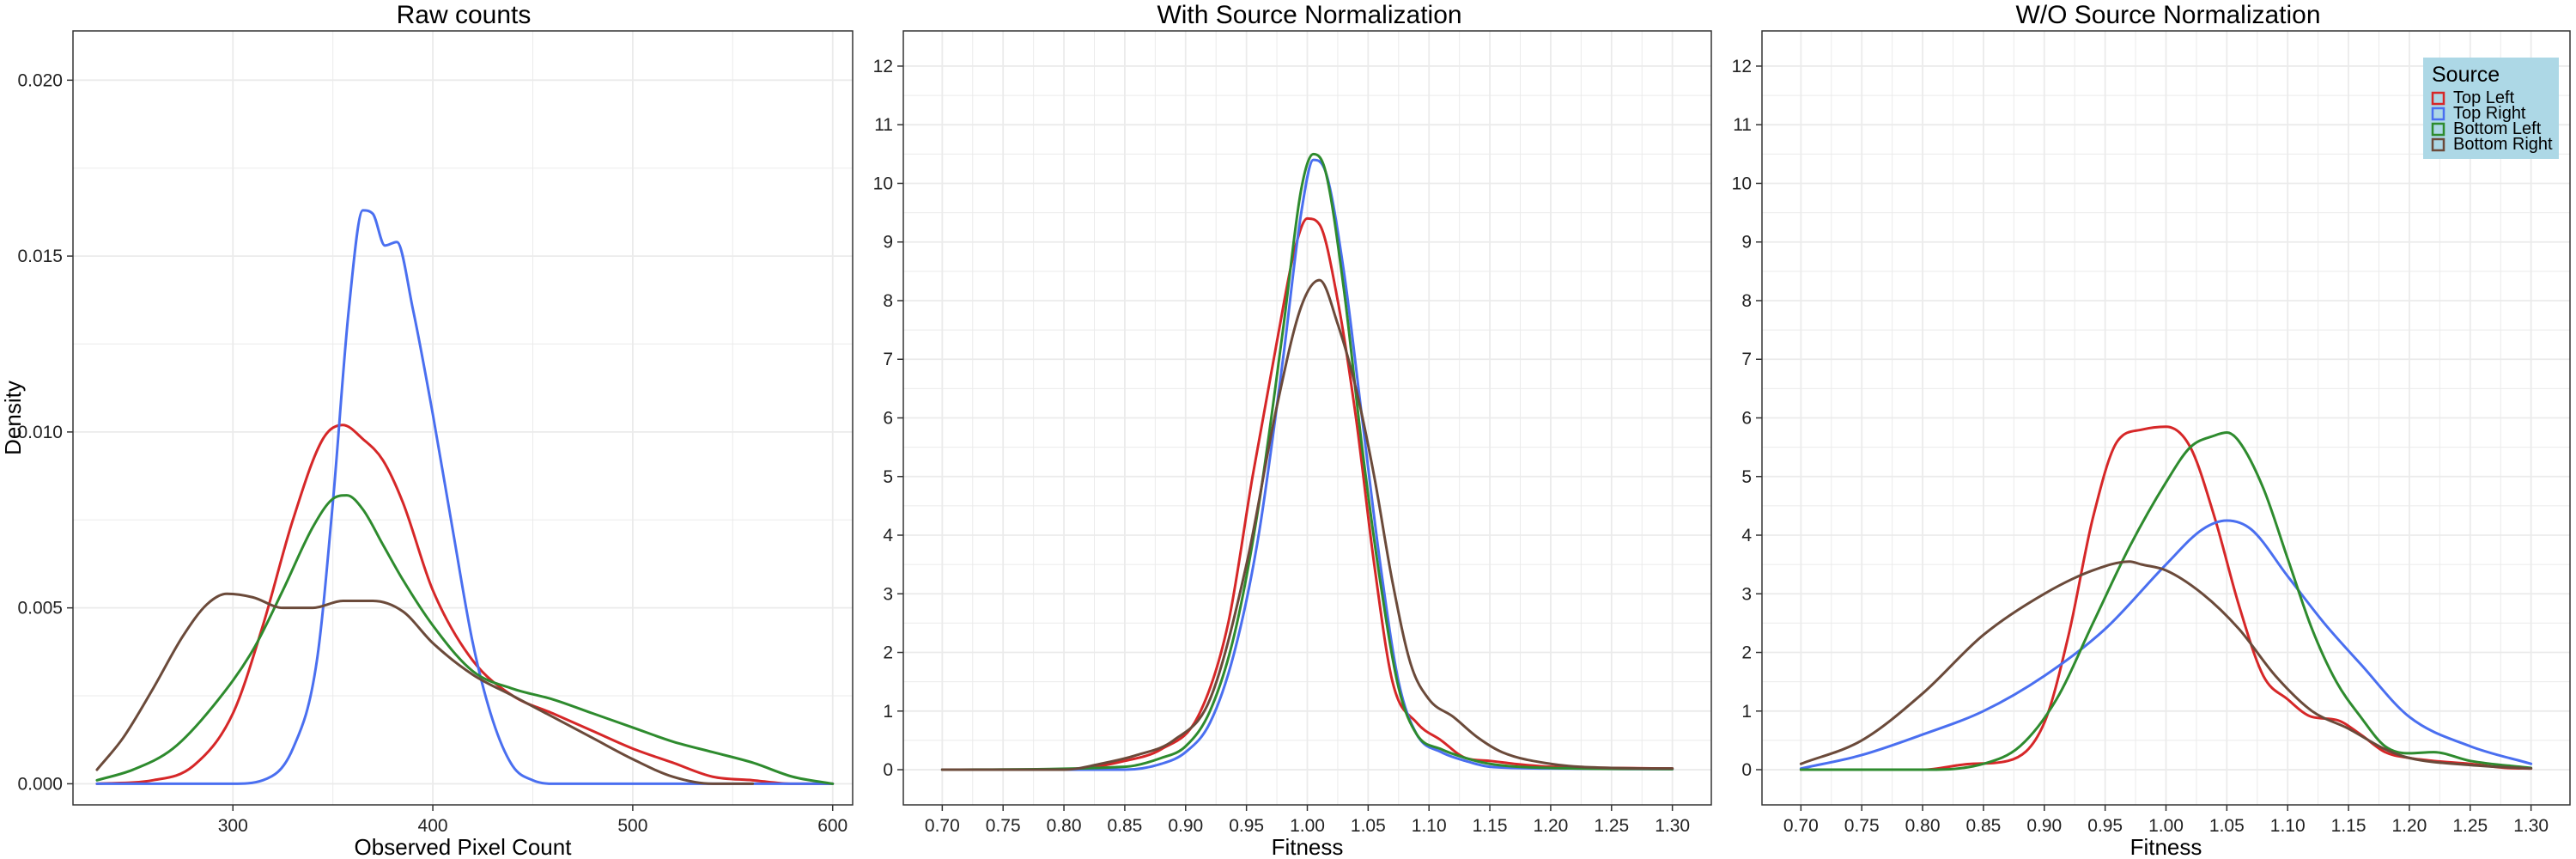  Describe the element at coordinates (2497, 128) in the screenshot. I see `legend-label-bottom-left: Bottom Left` at that location.